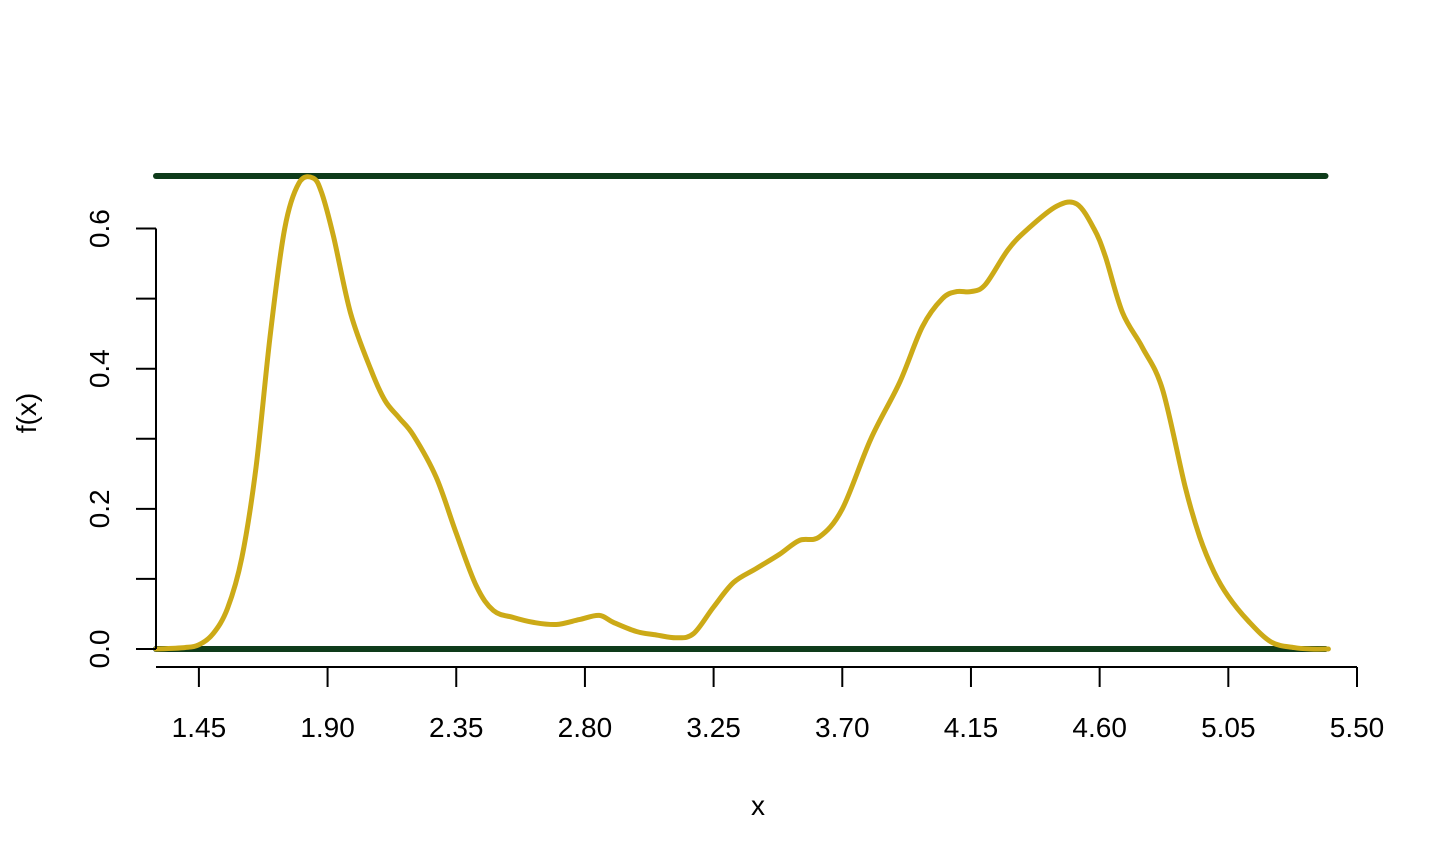 Image resolution: width=1440 pixels, height=864 pixels. Describe the element at coordinates (99, 368) in the screenshot. I see `y-tick-label: 0.4` at that location.